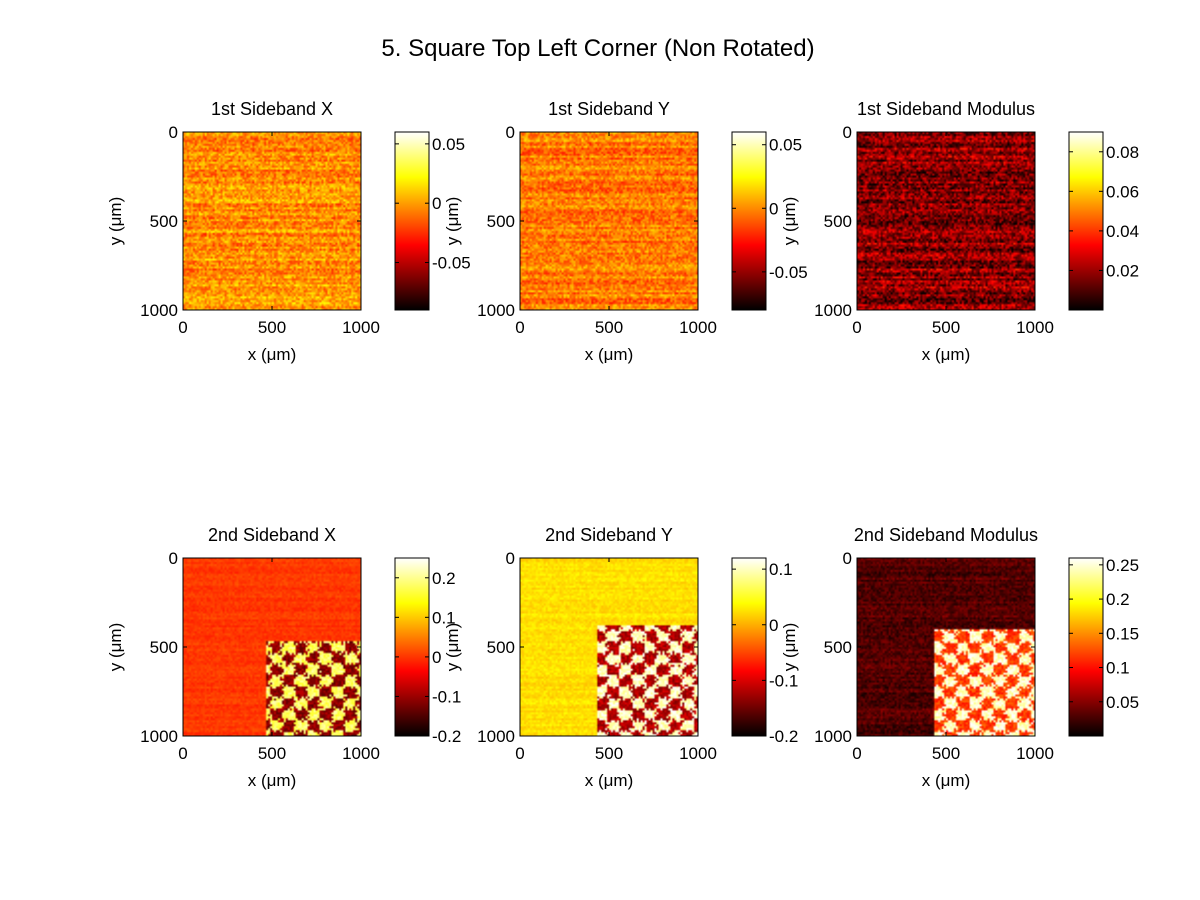 The height and width of the screenshot is (900, 1200). What do you see at coordinates (1122, 231) in the screenshot?
I see `colorbar-tick-label: 0.04` at bounding box center [1122, 231].